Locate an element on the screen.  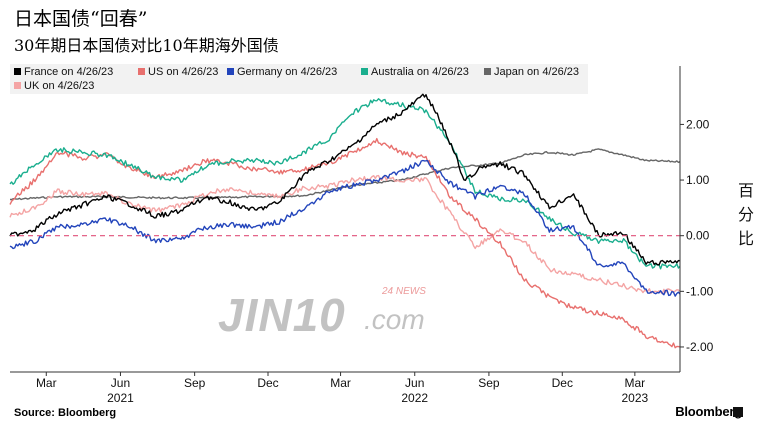
y-axis-label: 百 is located at coordinates (746, 190).